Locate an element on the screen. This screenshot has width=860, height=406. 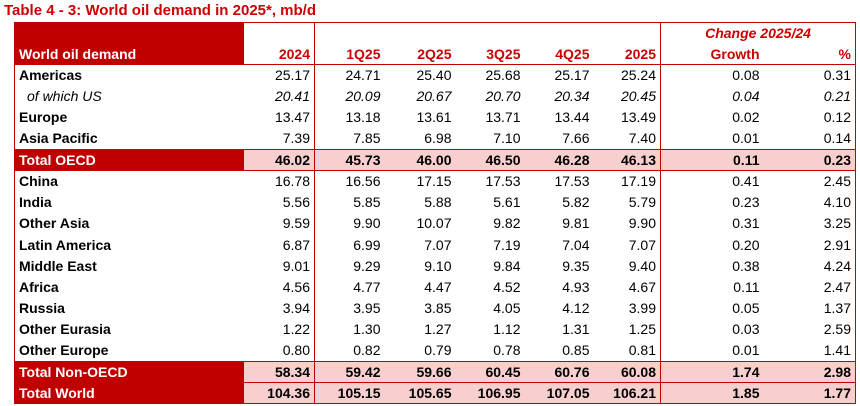
cell-2q25: 1.27 is located at coordinates (438, 329).